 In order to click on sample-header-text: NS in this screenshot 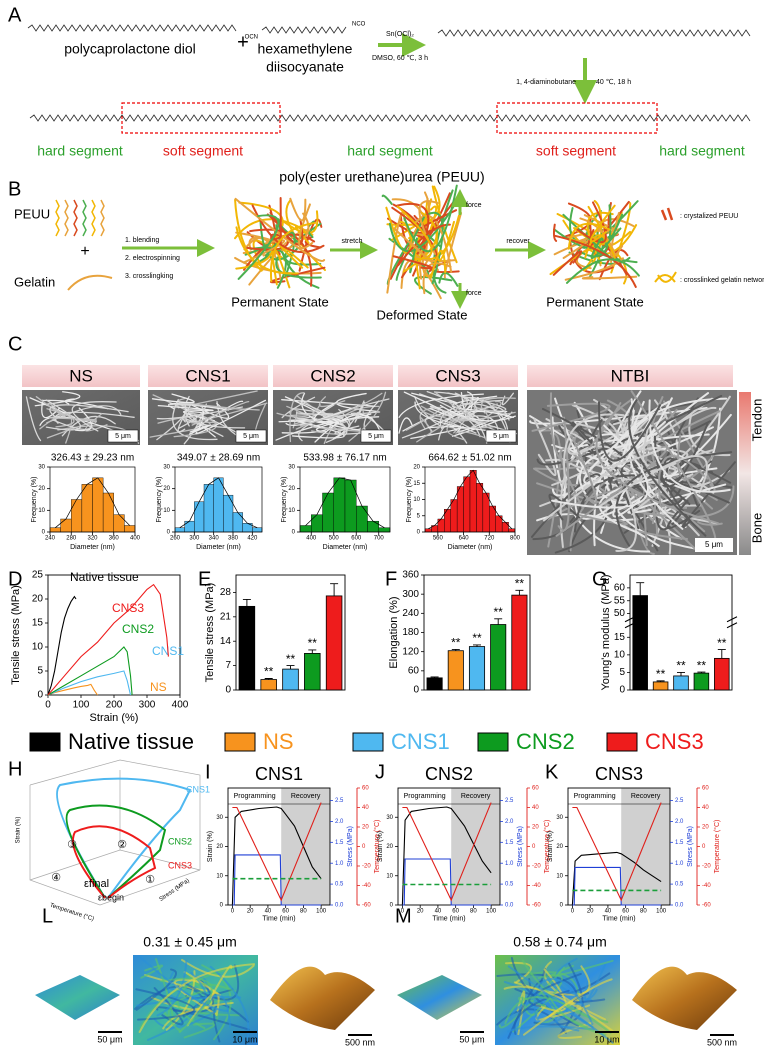, I will do `click(81, 375)`.